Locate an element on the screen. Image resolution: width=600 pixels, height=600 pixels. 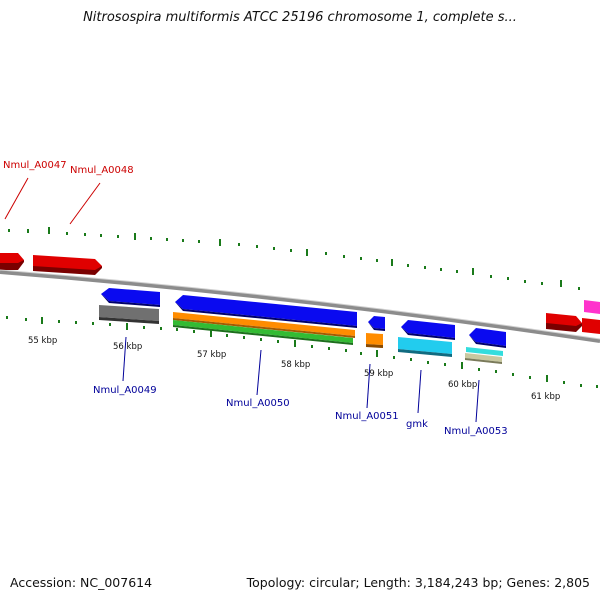
kbp-label: 59 kbp is located at coordinates (378, 374).